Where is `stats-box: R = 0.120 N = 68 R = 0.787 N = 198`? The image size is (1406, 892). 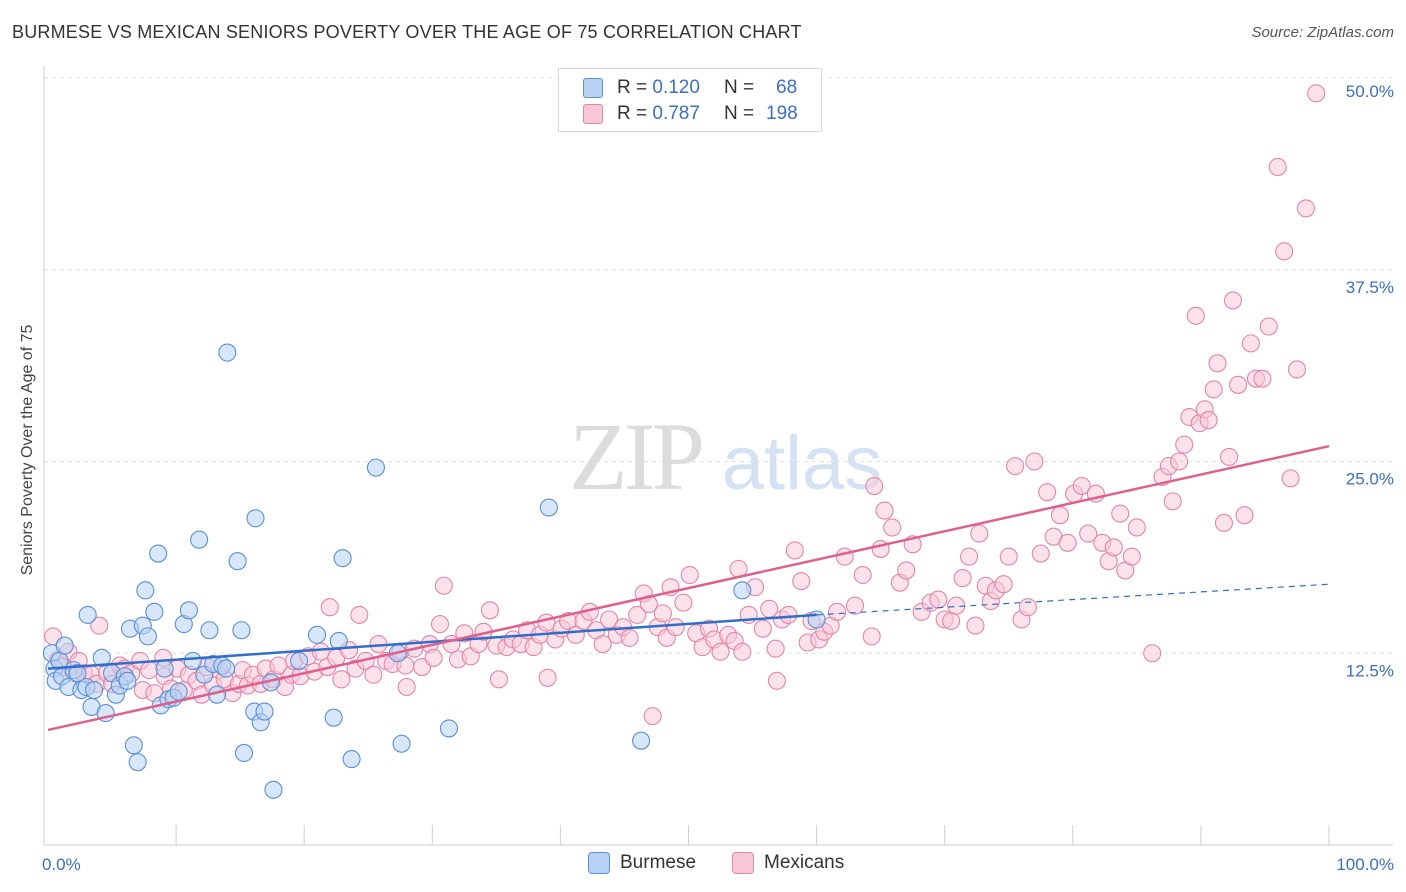 stats-box: R = 0.120 N = 68 R = 0.787 N = 198 is located at coordinates (690, 100).